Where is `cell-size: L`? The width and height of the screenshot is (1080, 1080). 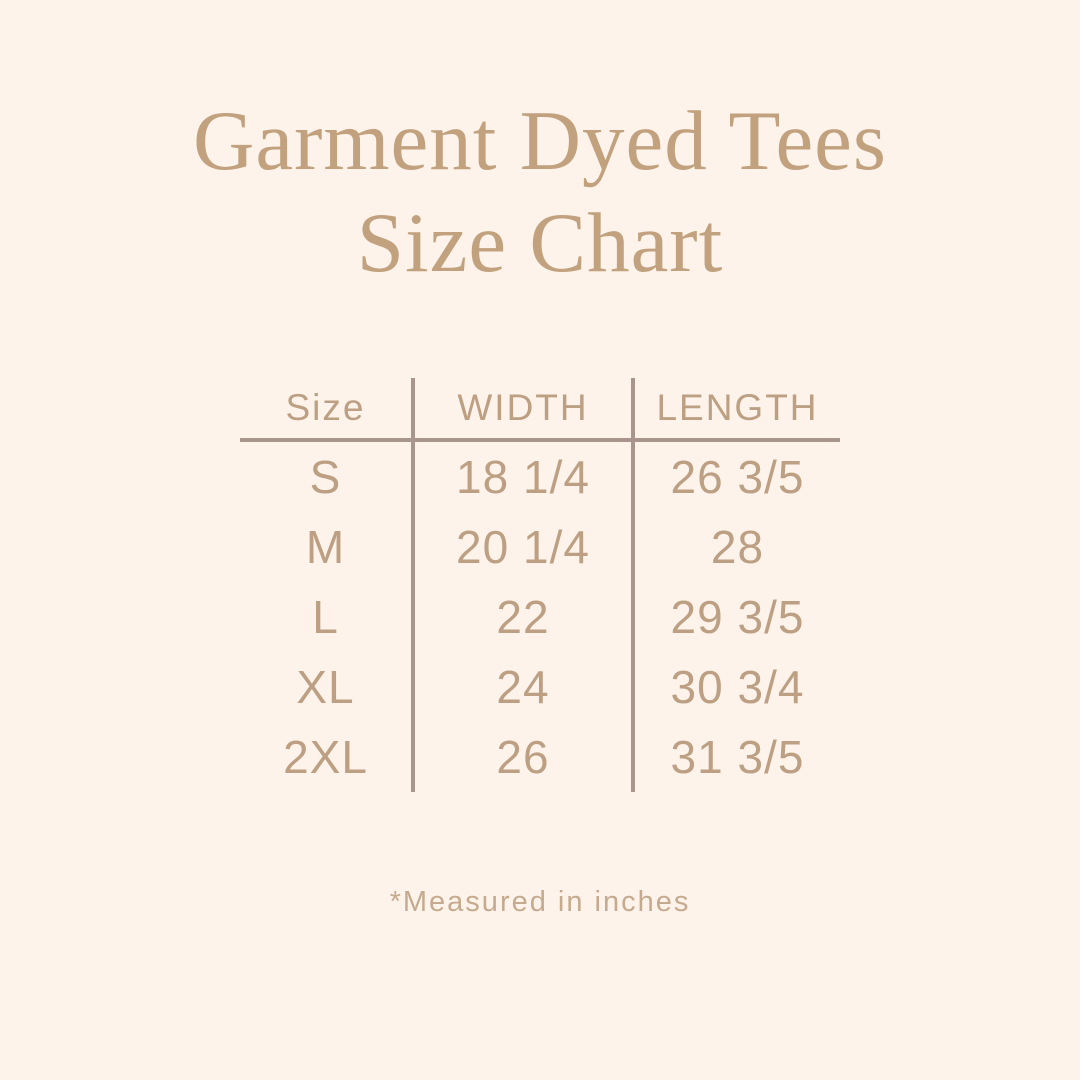
cell-size: L is located at coordinates (325, 617).